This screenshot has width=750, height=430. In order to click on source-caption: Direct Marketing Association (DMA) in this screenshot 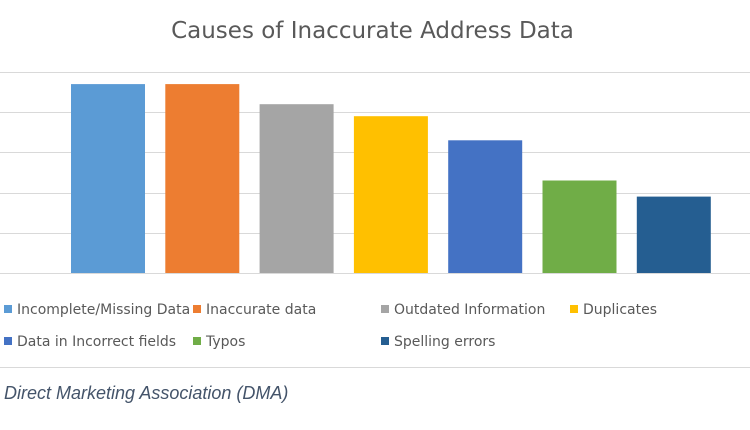, I will do `click(146, 393)`.